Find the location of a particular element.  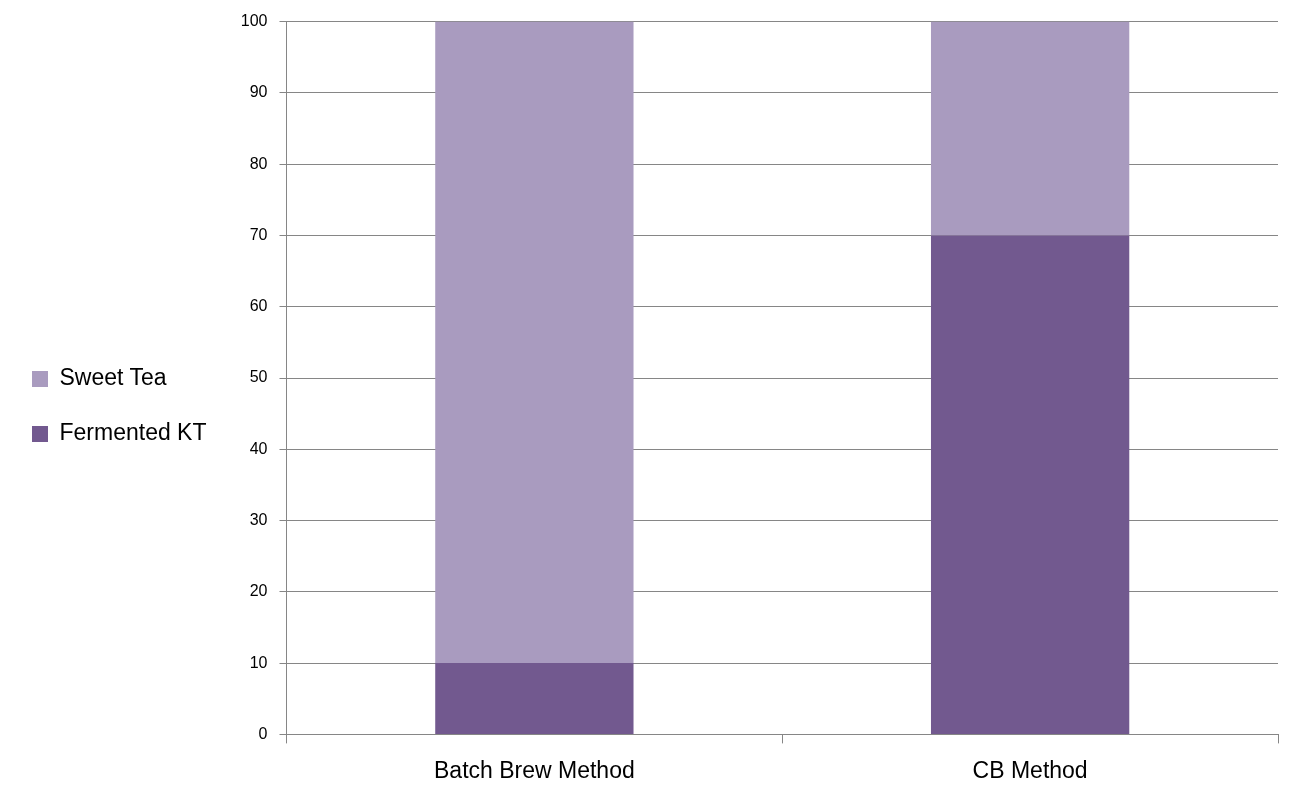

x-tick-label: Batch Brew Method is located at coordinates (534, 769).